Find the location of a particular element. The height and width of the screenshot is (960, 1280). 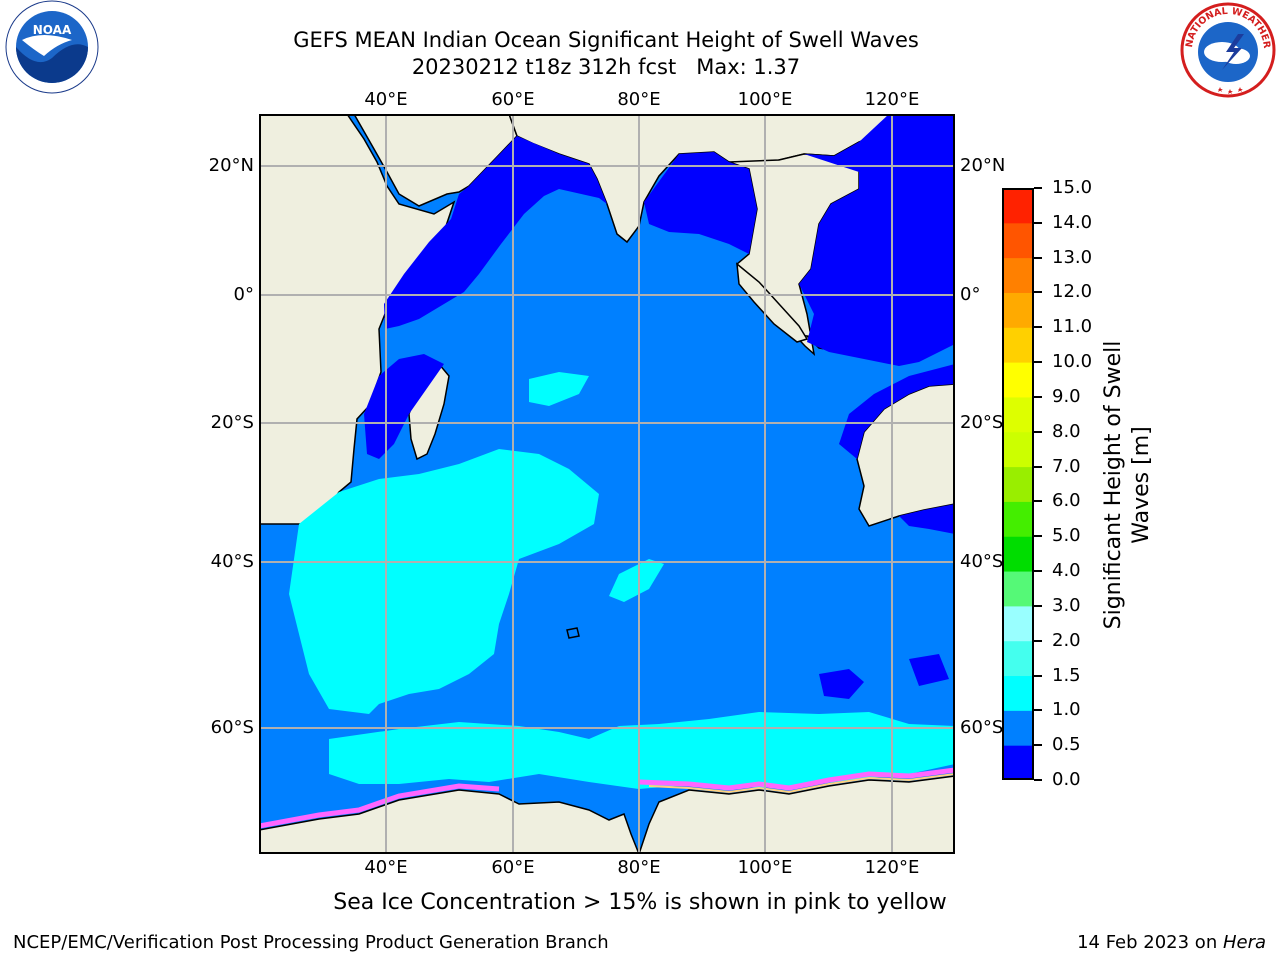

swell-high-east-patch is located at coordinates (636, 580).